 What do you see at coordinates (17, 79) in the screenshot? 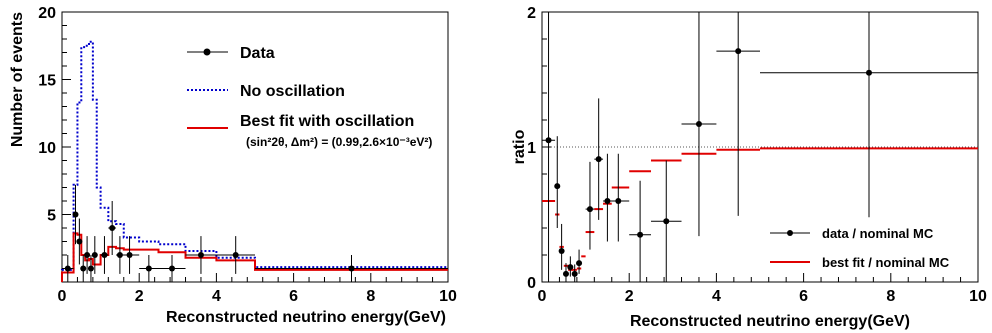
I see `y-axis-label: Number of events` at bounding box center [17, 79].